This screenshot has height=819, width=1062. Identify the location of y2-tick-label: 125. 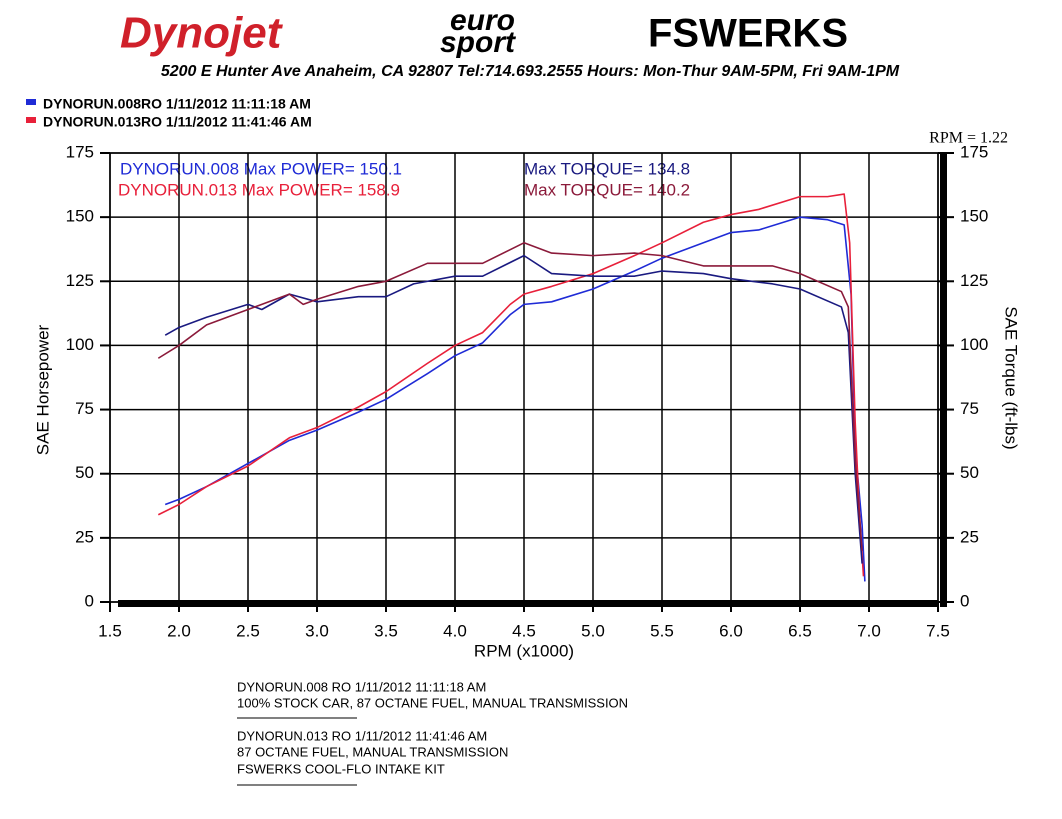
(974, 280).